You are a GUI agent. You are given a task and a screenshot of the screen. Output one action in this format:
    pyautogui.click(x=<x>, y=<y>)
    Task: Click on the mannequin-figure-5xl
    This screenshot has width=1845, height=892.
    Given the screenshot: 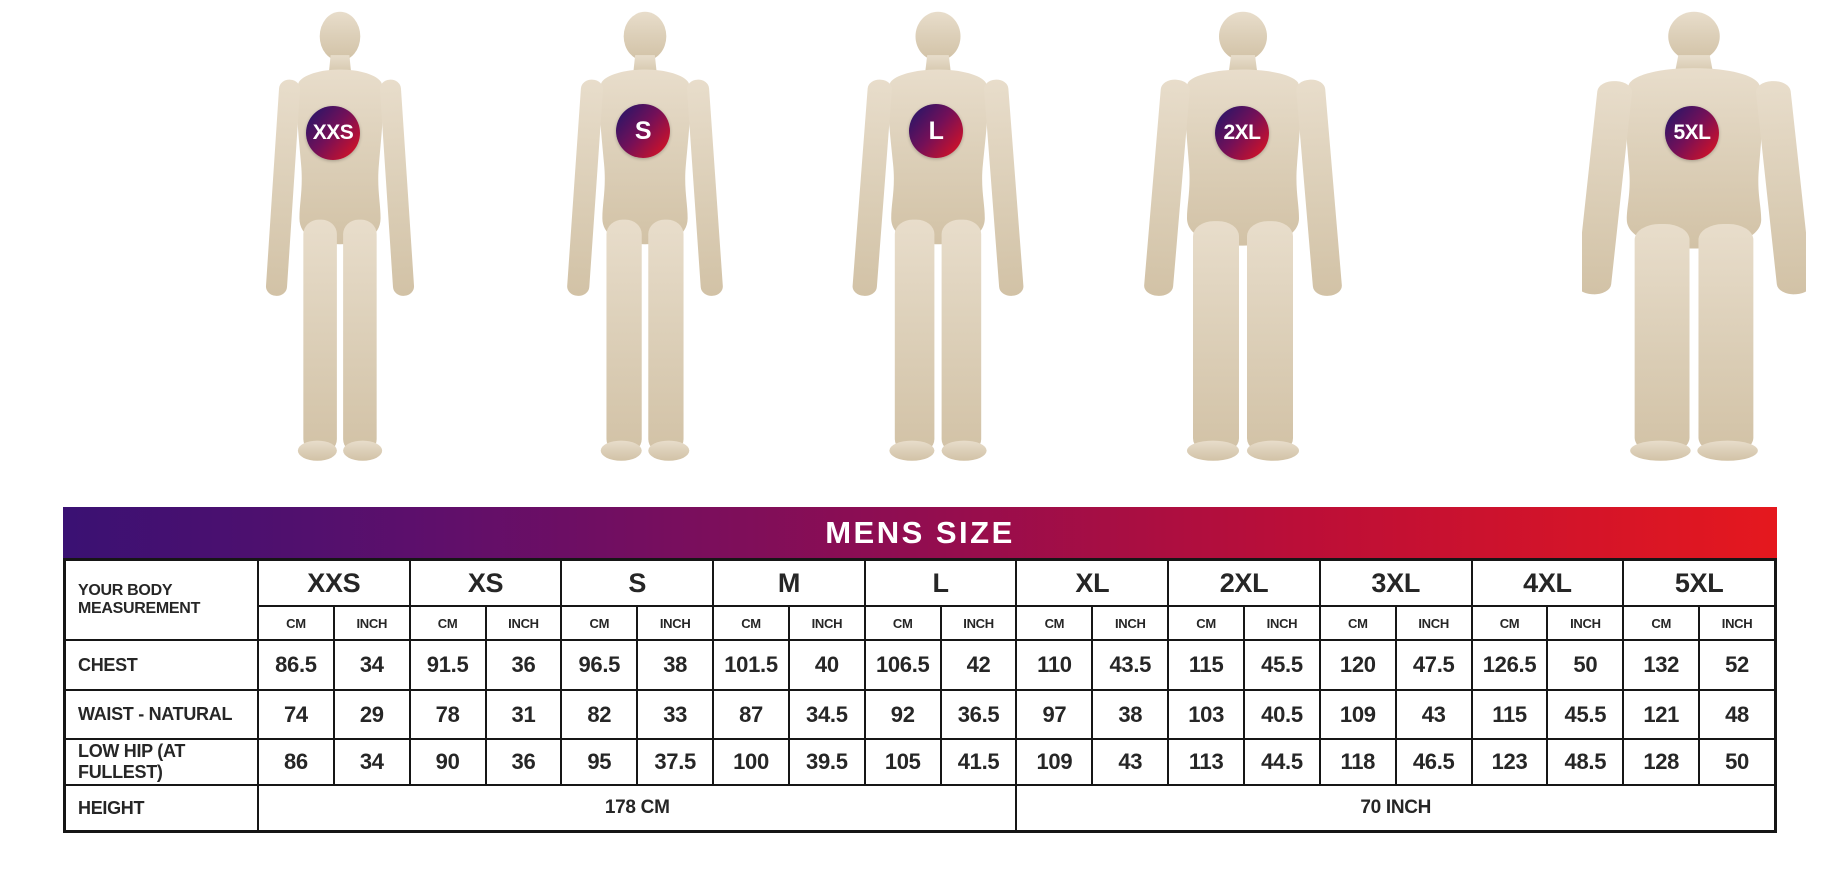 What is the action you would take?
    pyautogui.click(x=1694, y=237)
    